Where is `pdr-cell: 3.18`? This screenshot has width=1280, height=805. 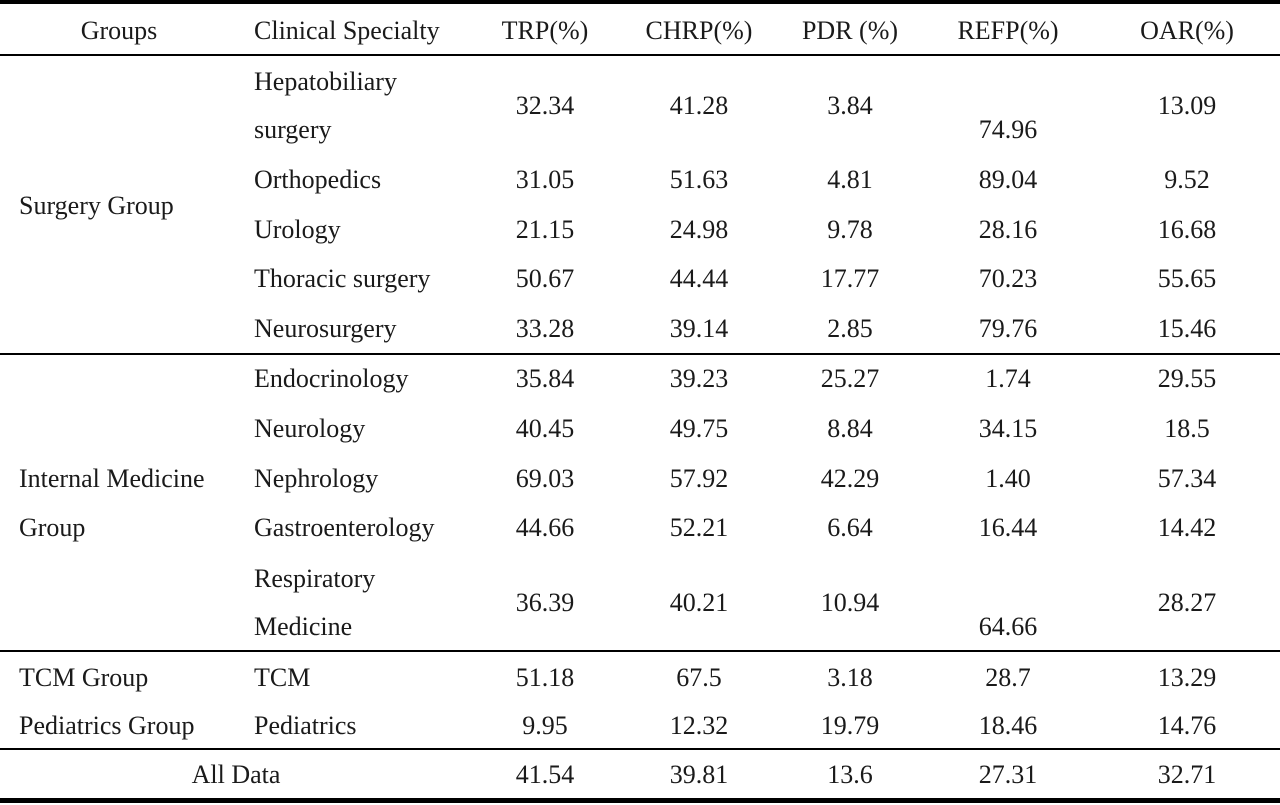 pdr-cell: 3.18 is located at coordinates (850, 677).